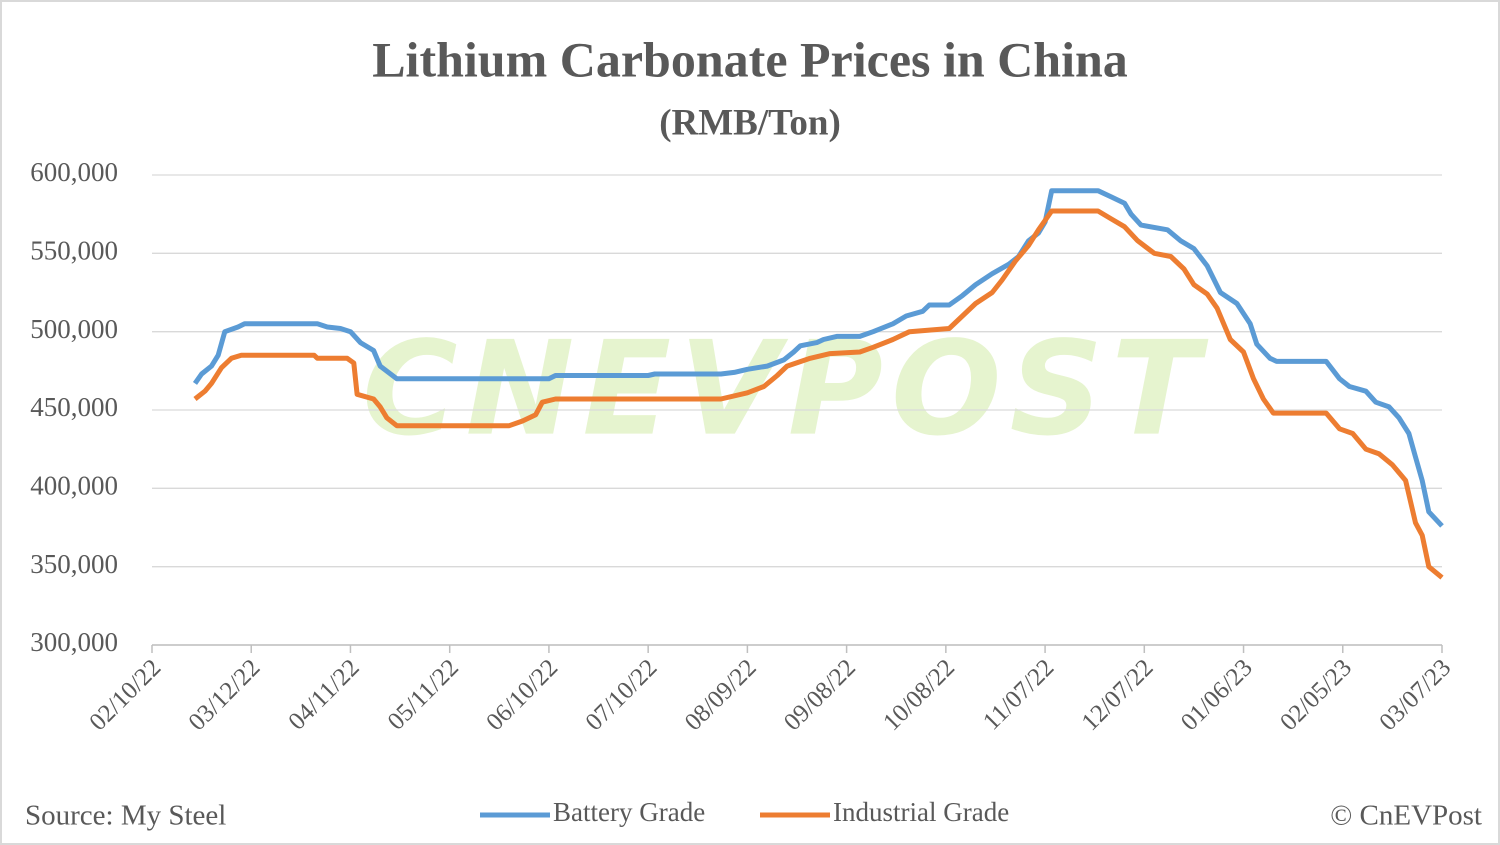  I want to click on y-tick-label: 350,000, so click(74, 564).